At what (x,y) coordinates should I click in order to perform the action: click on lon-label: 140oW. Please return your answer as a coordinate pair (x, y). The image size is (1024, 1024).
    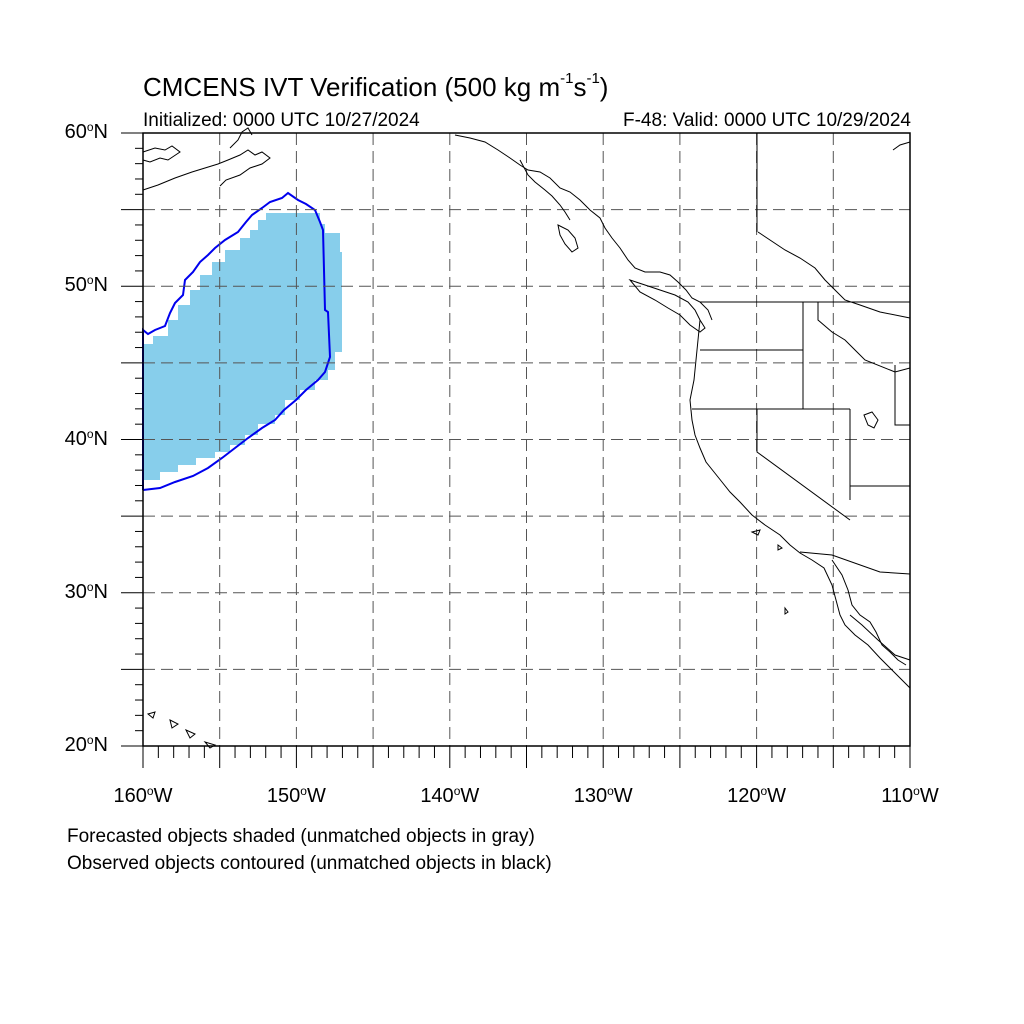
    Looking at the image, I should click on (450, 795).